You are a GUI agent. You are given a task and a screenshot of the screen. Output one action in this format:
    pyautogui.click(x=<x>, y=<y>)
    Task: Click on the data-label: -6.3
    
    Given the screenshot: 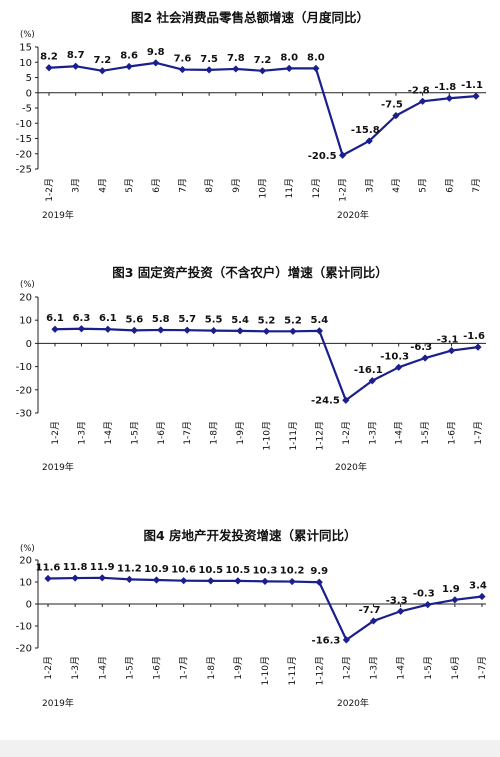 What is the action you would take?
    pyautogui.click(x=421, y=347)
    